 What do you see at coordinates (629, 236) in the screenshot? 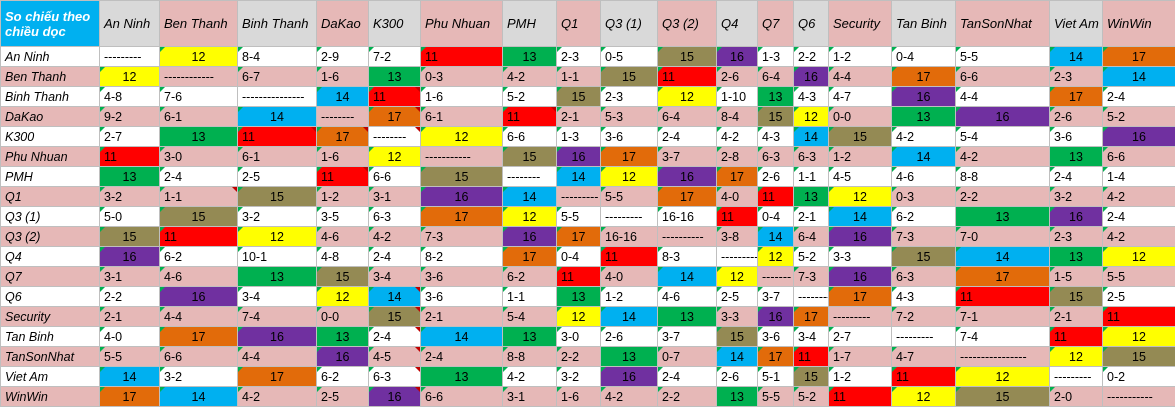
I see `grid-cell: 16-16` at bounding box center [629, 236].